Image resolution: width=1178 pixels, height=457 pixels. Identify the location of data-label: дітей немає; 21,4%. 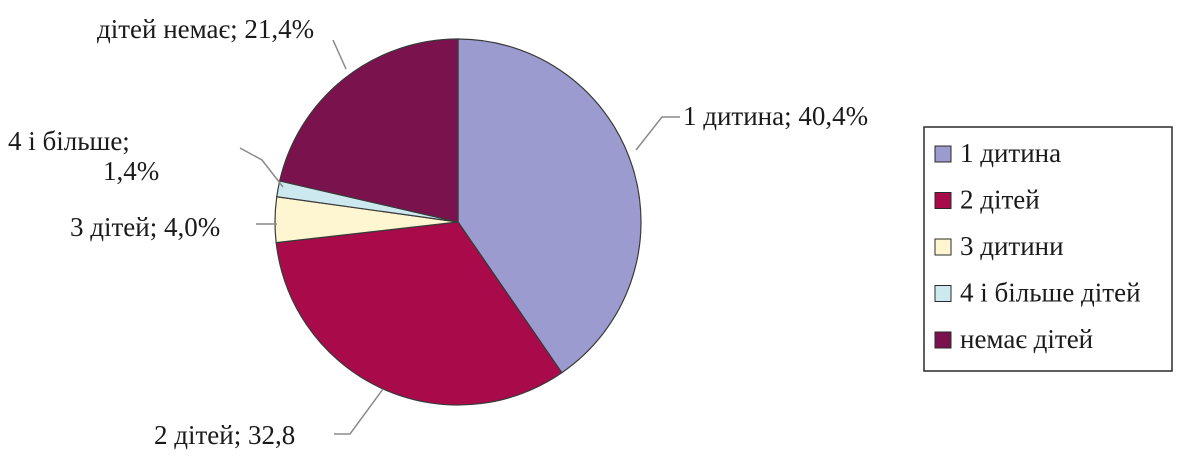
(205, 29).